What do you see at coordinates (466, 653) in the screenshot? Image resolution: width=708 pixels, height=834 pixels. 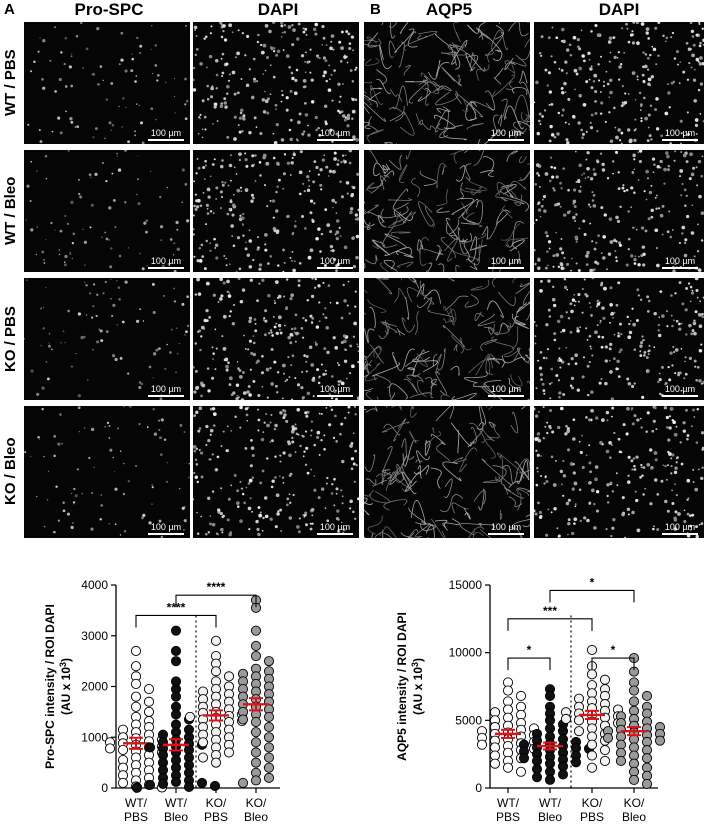 I see `y-tick-label: 10000` at bounding box center [466, 653].